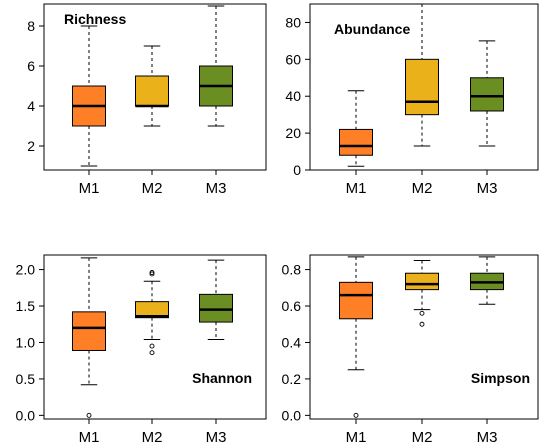  What do you see at coordinates (222, 378) in the screenshot?
I see `panel-title: Shannon` at bounding box center [222, 378].